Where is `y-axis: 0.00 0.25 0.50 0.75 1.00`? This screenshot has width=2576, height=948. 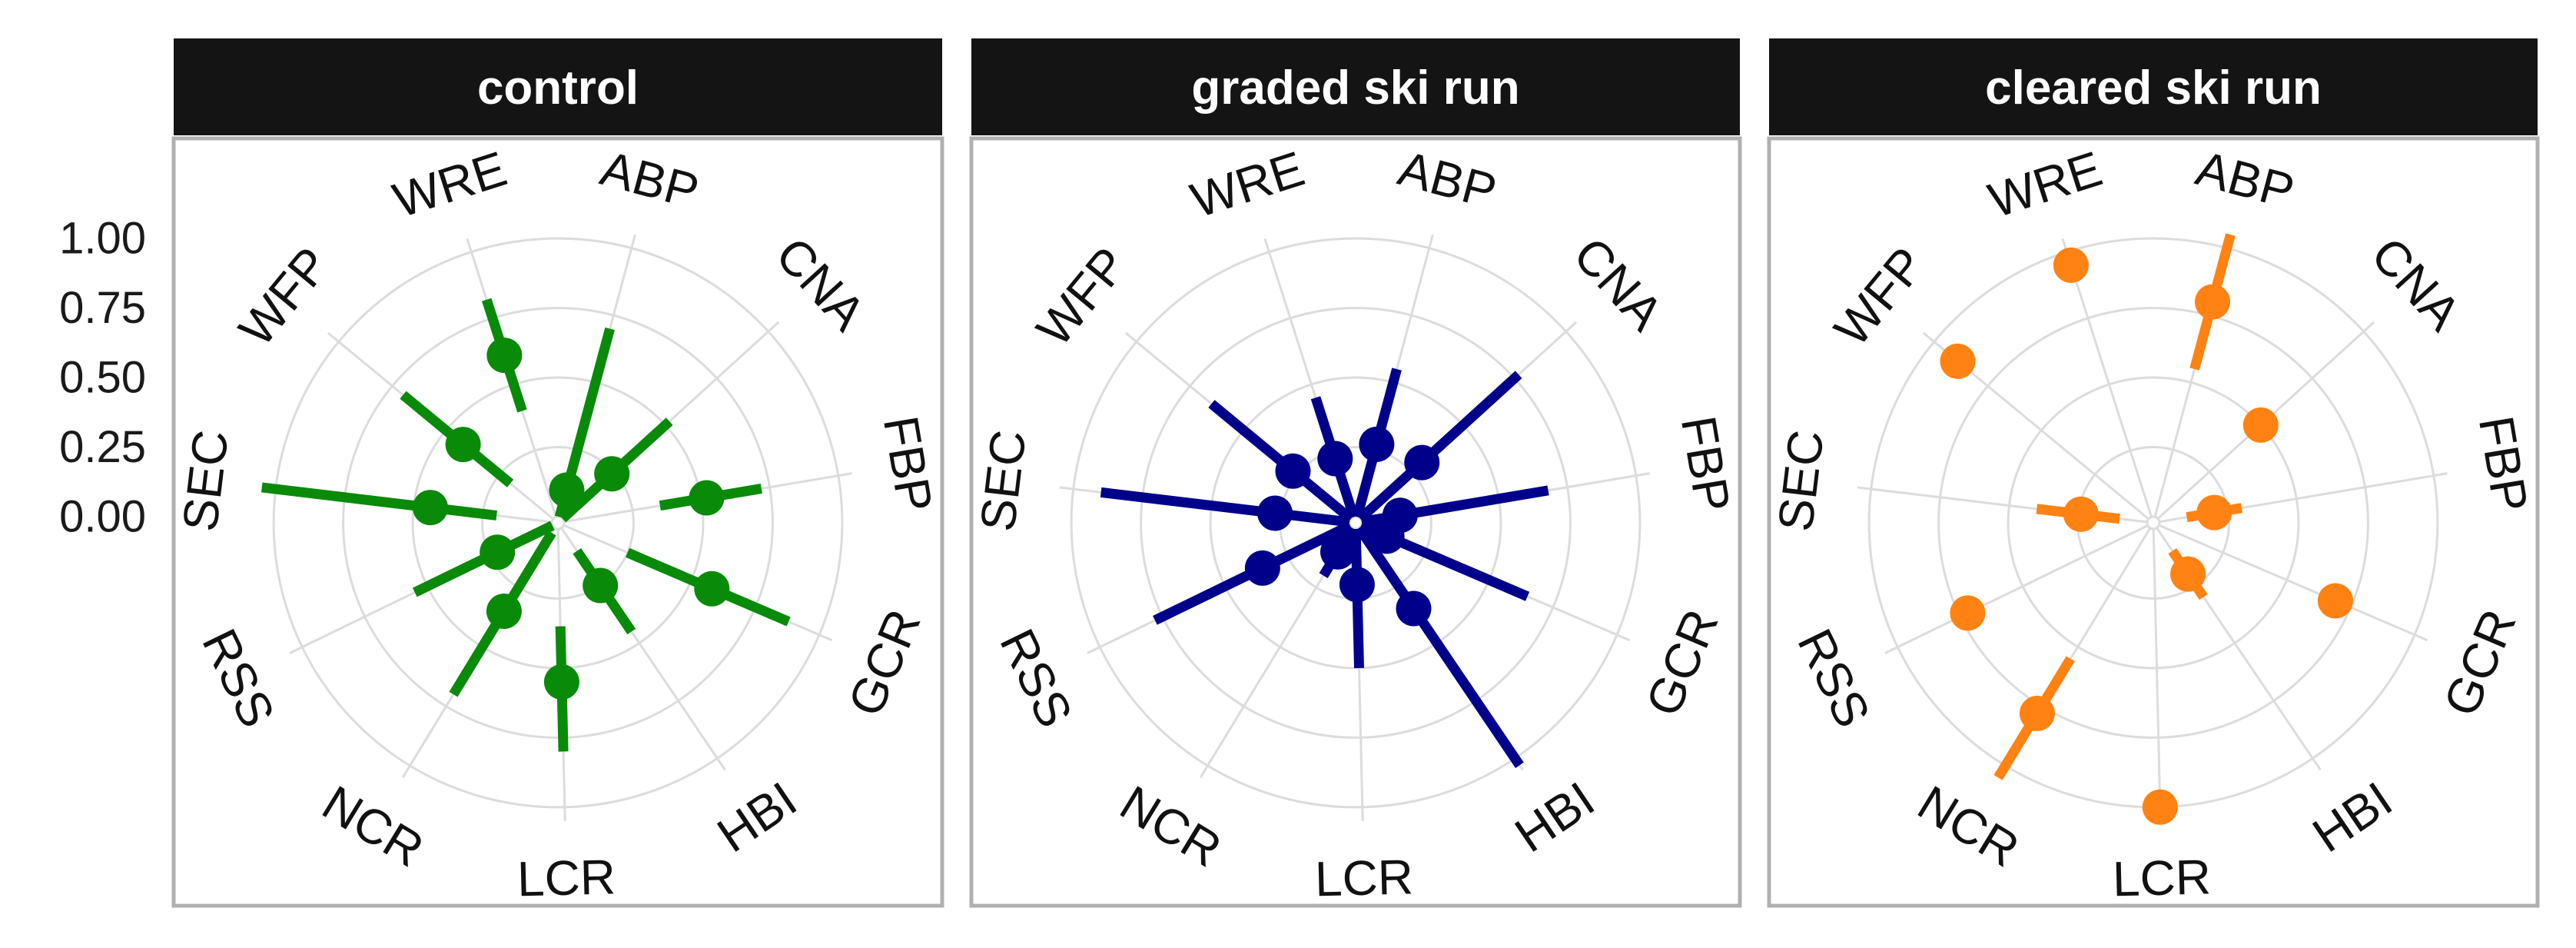
y-axis: 0.00 0.25 0.50 0.75 1.00 is located at coordinates (102, 378).